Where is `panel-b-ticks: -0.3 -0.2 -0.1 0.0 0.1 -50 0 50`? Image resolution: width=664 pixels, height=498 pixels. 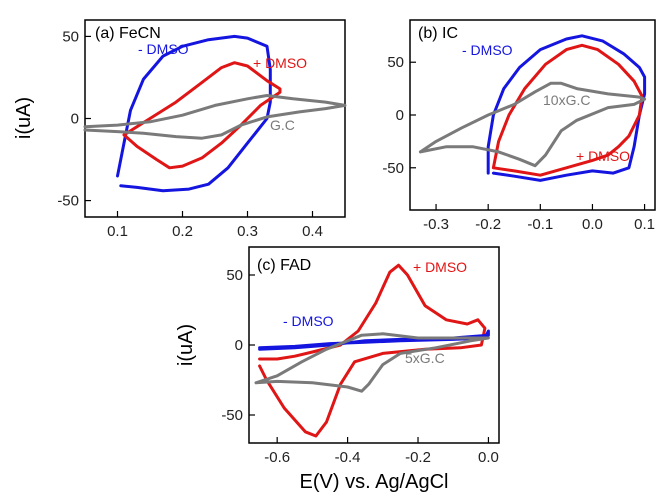 panel-b-ticks: -0.3 -0.2 -0.1 0.0 0.1 -50 0 50 is located at coordinates (518, 143).